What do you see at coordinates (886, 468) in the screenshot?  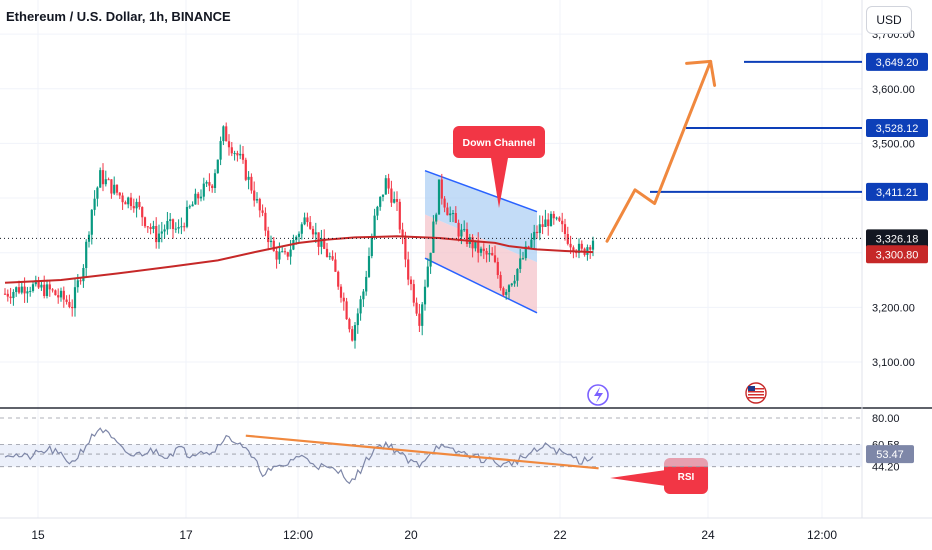 I see `rsi-axis-tick: 44.20` at bounding box center [886, 468].